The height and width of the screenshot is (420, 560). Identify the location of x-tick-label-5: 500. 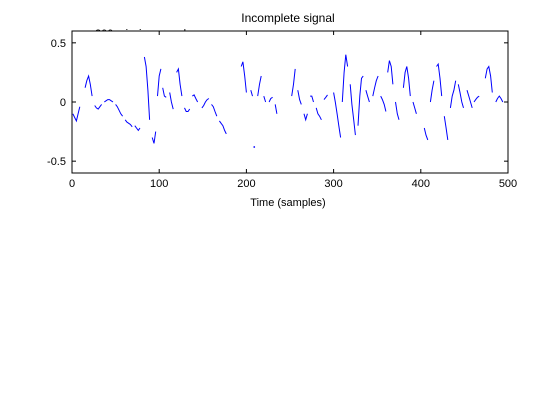
(508, 184).